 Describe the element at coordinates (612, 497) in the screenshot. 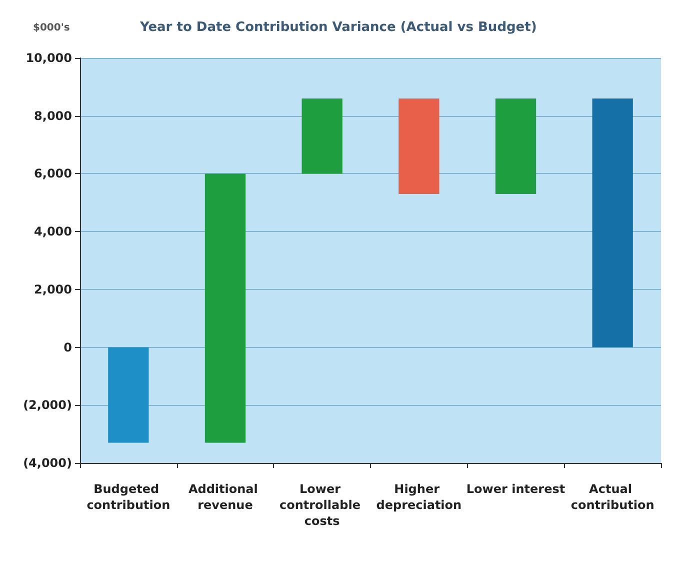

I see `x-tick-label: Actual contribution` at that location.